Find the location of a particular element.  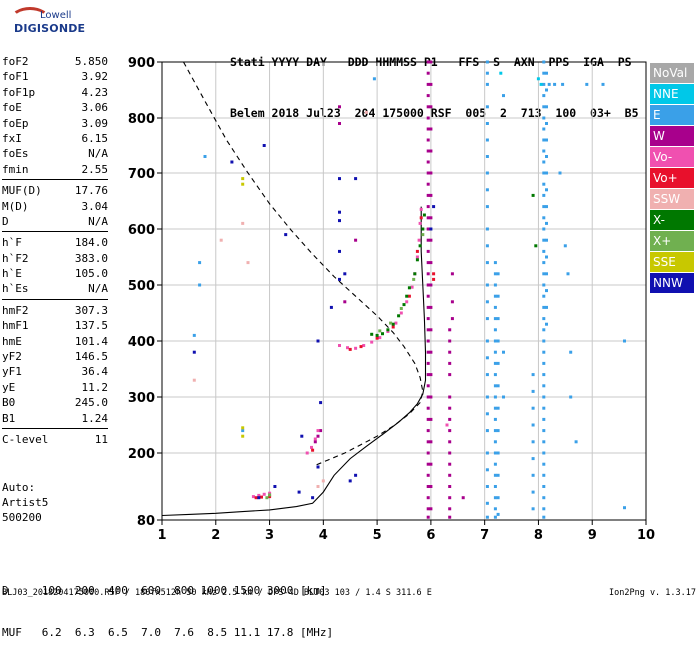

param-row: h`Es N/A is located at coordinates (55, 288).